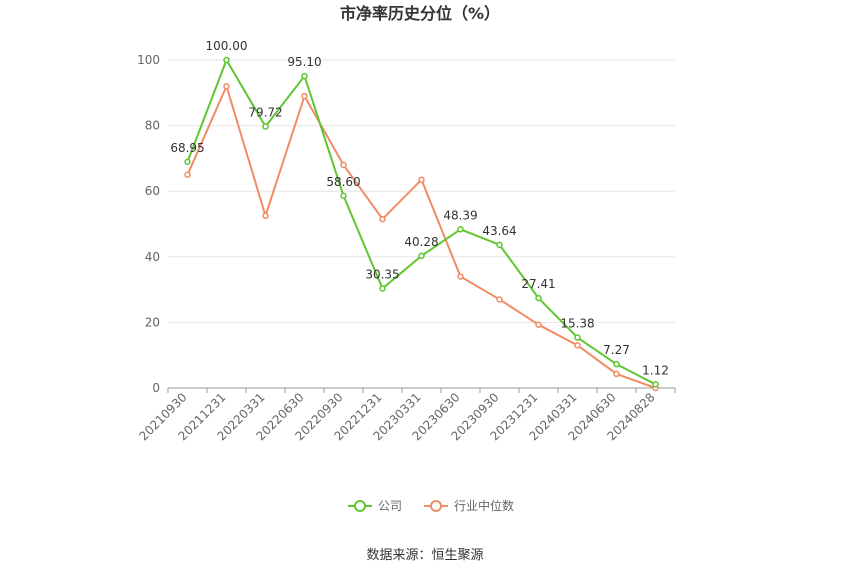 This screenshot has height=575, width=850. Describe the element at coordinates (460, 215) in the screenshot. I see `data-label: 48.39` at that location.